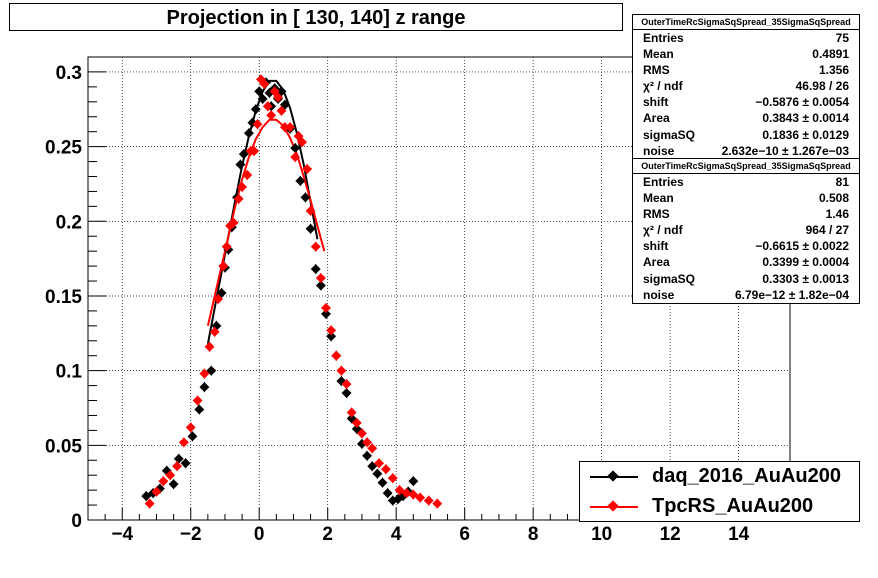 The image size is (878, 578). Describe the element at coordinates (746, 102) in the screenshot. I see `stats-row: shift −0.5876 ± 0.0054` at that location.